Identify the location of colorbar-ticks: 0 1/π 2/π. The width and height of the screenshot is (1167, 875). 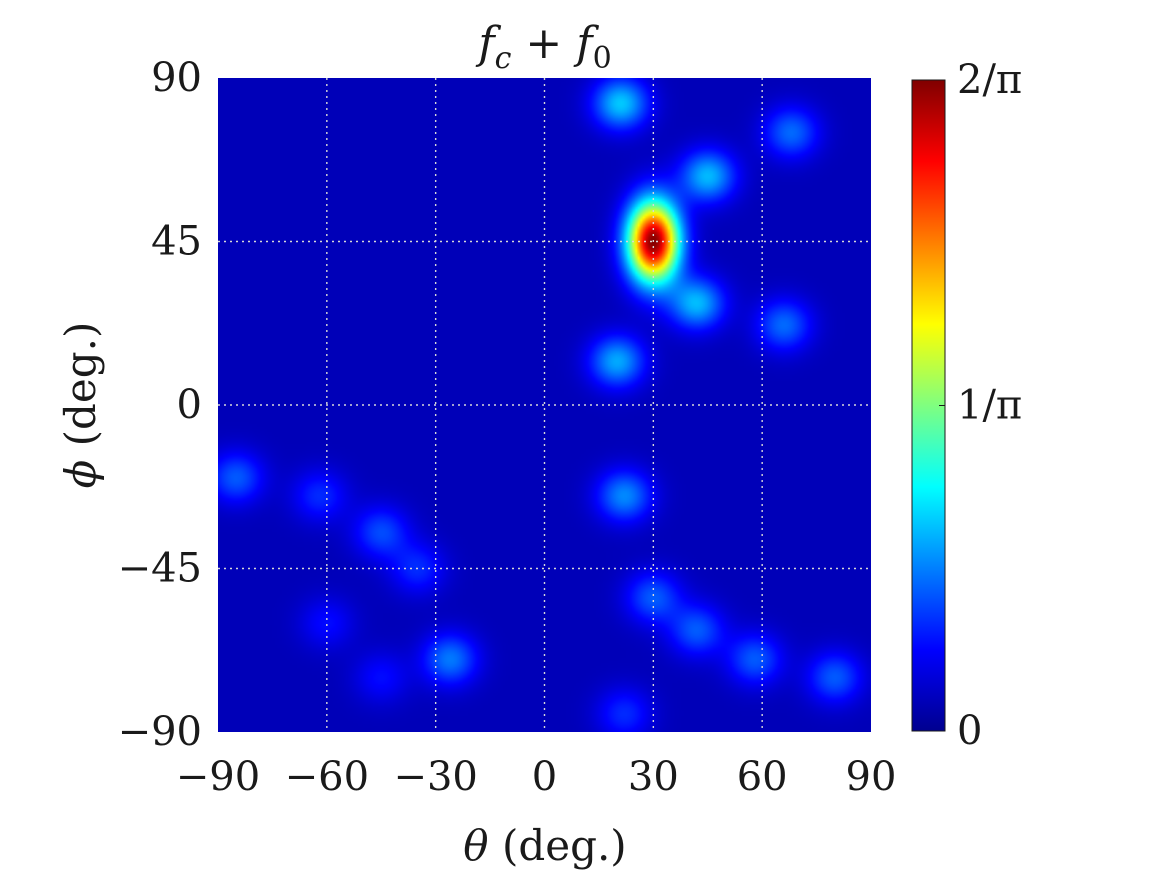
(980, 405).